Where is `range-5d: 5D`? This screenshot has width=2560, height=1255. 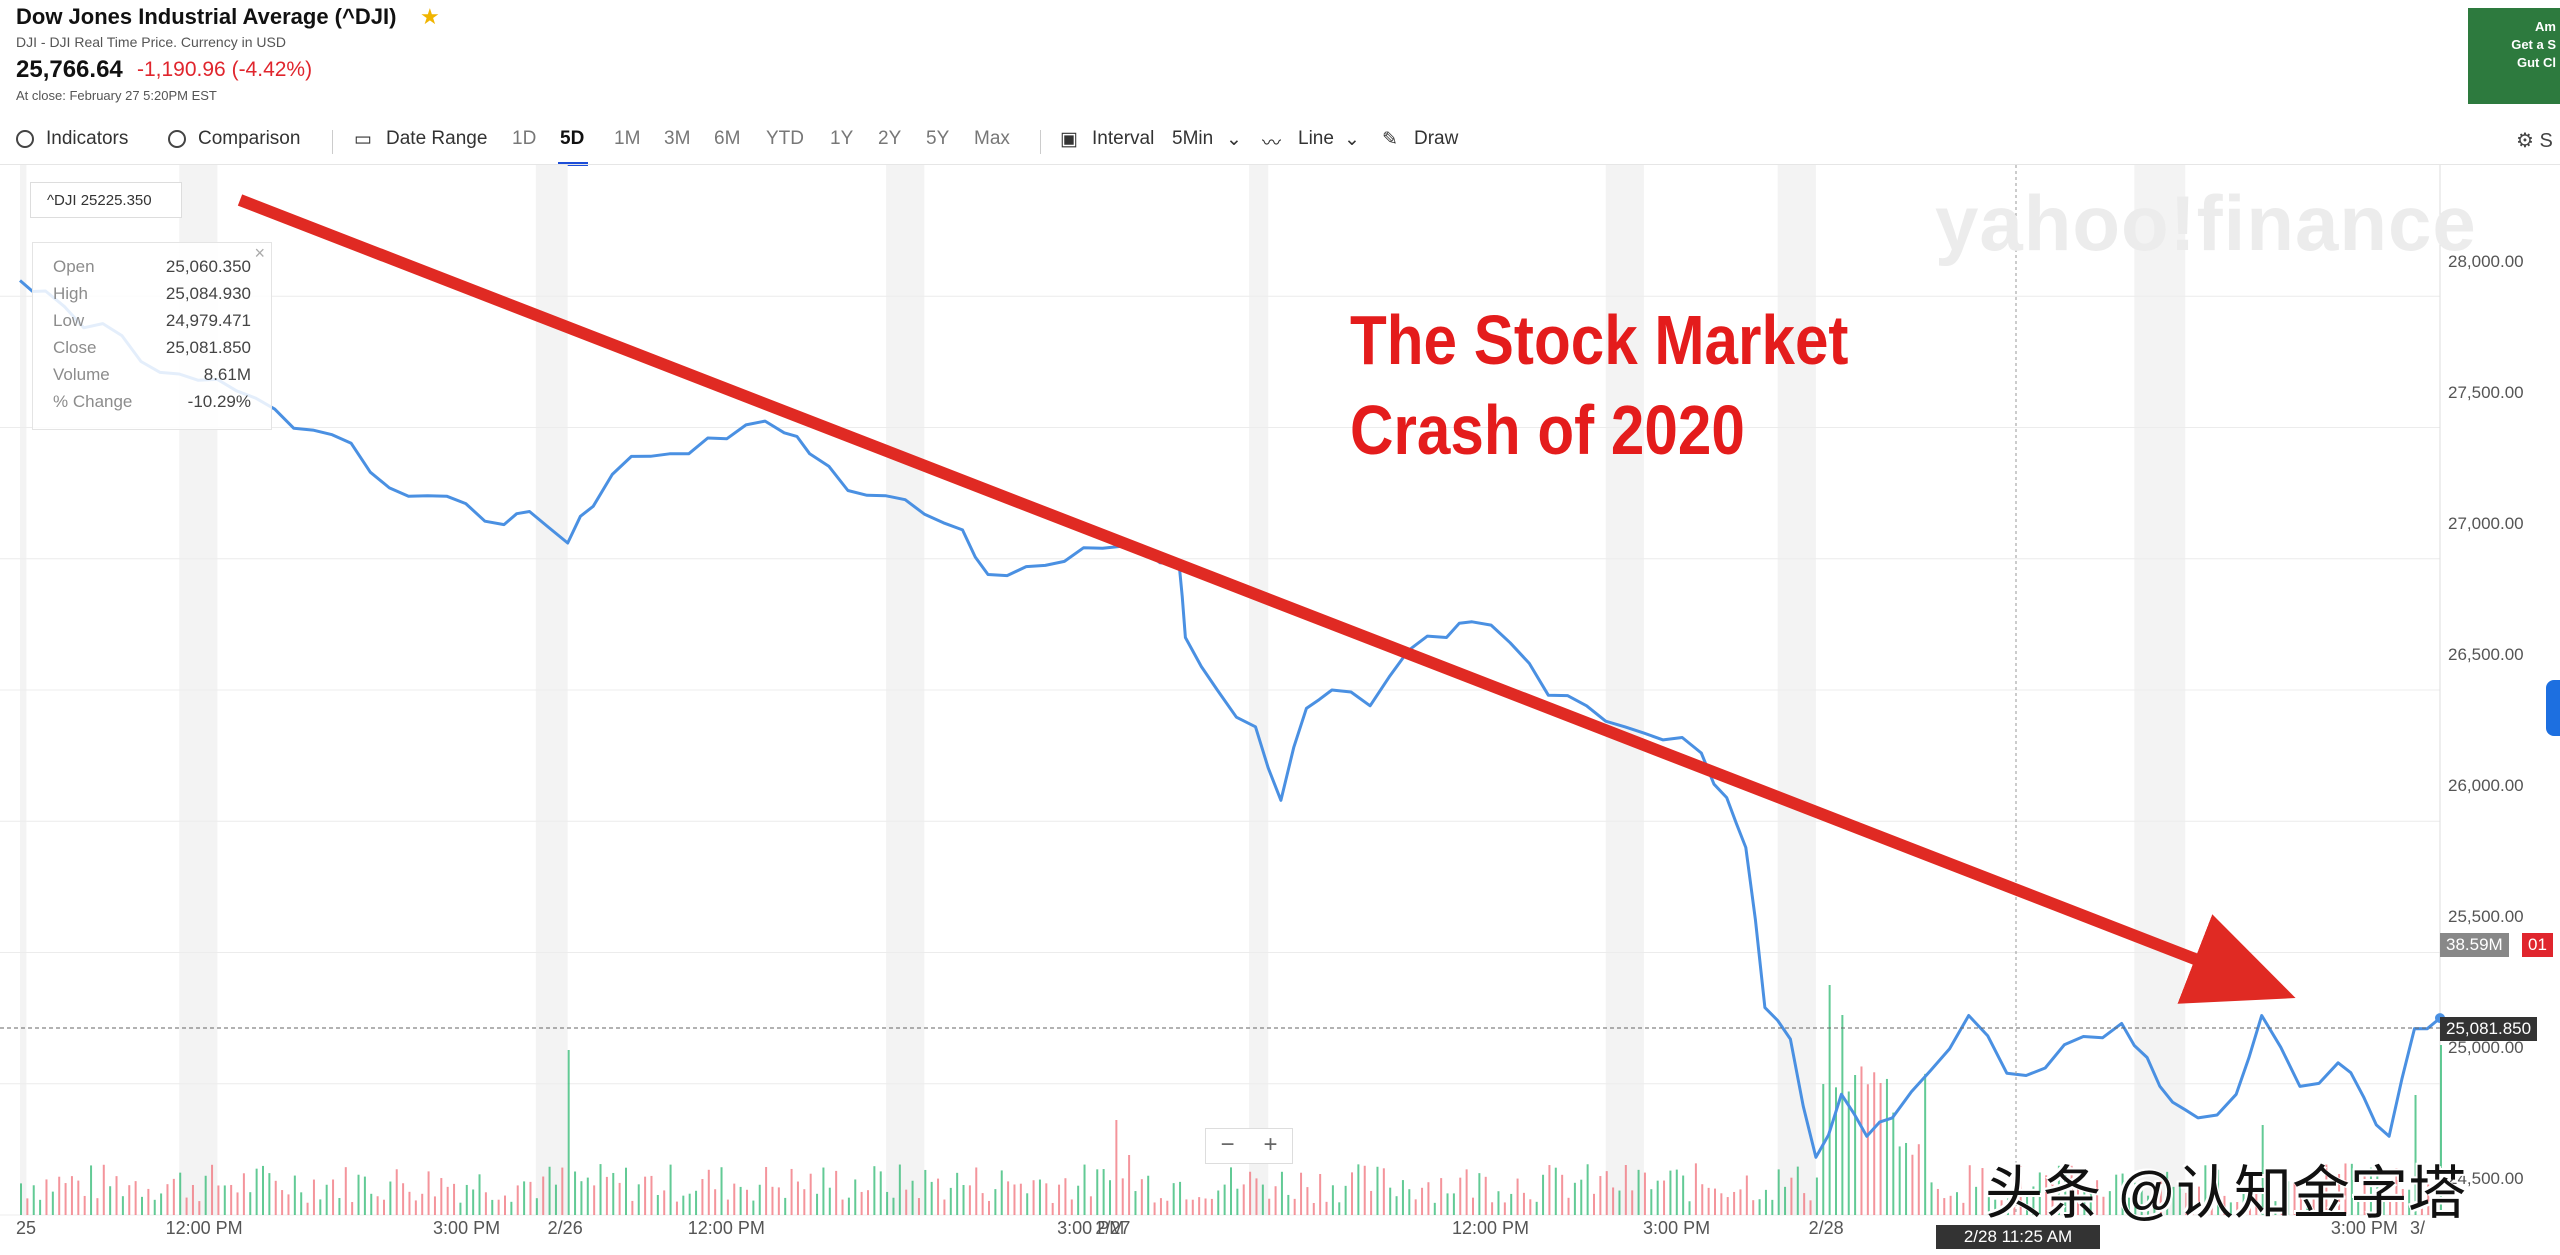 range-5d: 5D is located at coordinates (572, 138).